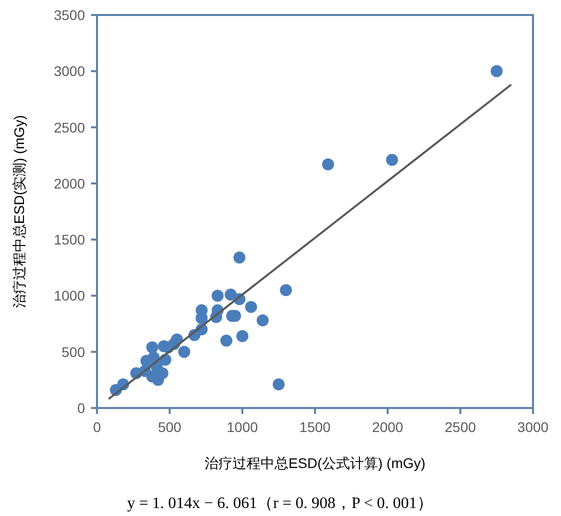  Describe the element at coordinates (460, 427) in the screenshot. I see `x-tick-label: 2500` at that location.